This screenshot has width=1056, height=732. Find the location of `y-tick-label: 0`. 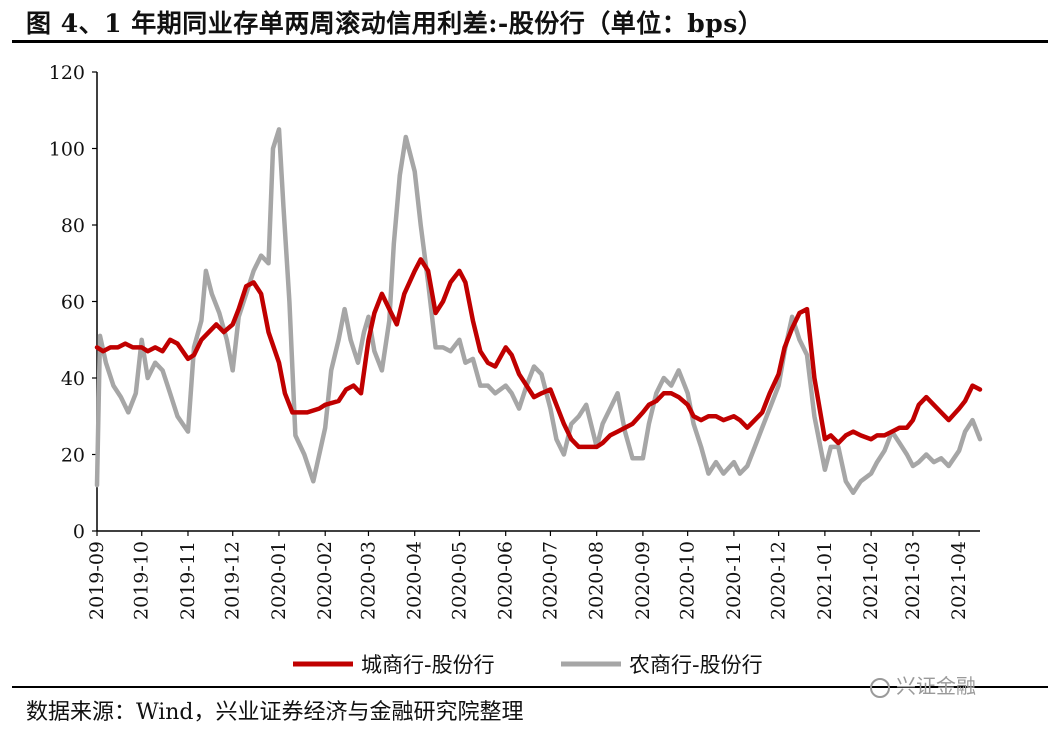

y-tick-label: 0 is located at coordinates (79, 532).